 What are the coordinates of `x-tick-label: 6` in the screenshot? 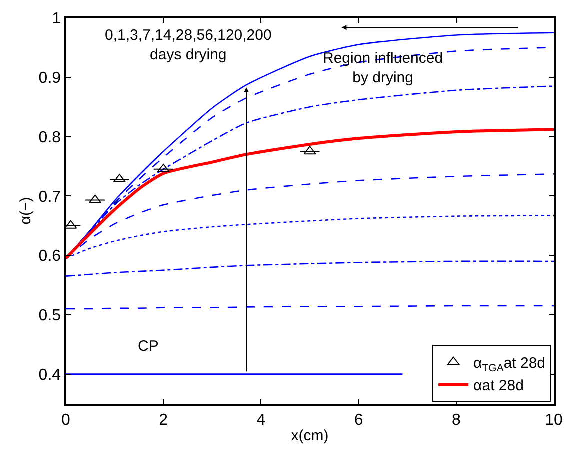 It's located at (359, 420).